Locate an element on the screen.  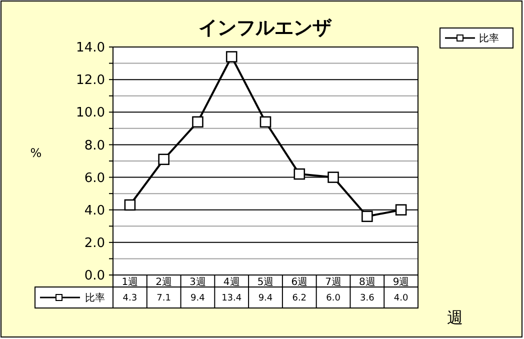
y-tick-label: 2.0 is located at coordinates (94, 243).